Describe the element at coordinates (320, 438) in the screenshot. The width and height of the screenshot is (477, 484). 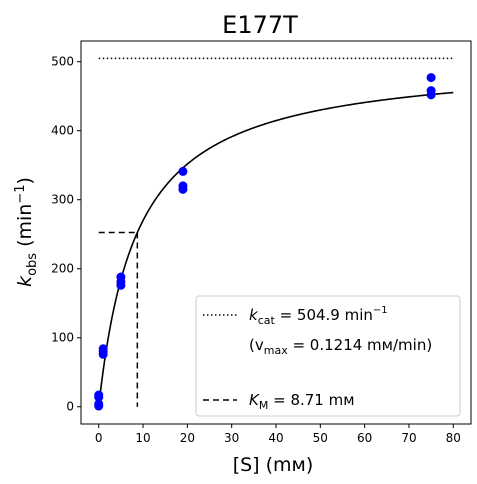
I see `x-tick-label: 50` at that location.